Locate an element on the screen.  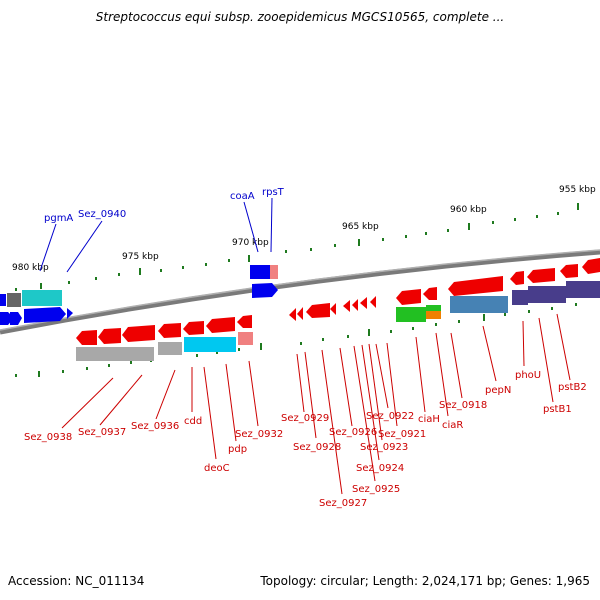
gene-label: pstB2 is located at coordinates (572, 387).